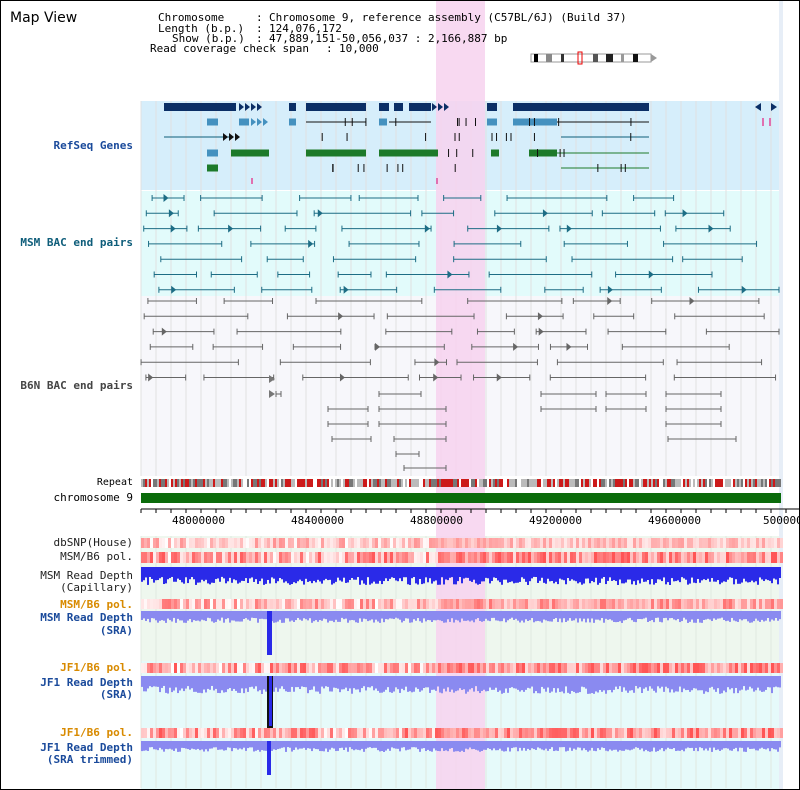  What do you see at coordinates (86, 682) in the screenshot?
I see `track-label-jf1-depth-sra: JF1 Read Depth` at bounding box center [86, 682].